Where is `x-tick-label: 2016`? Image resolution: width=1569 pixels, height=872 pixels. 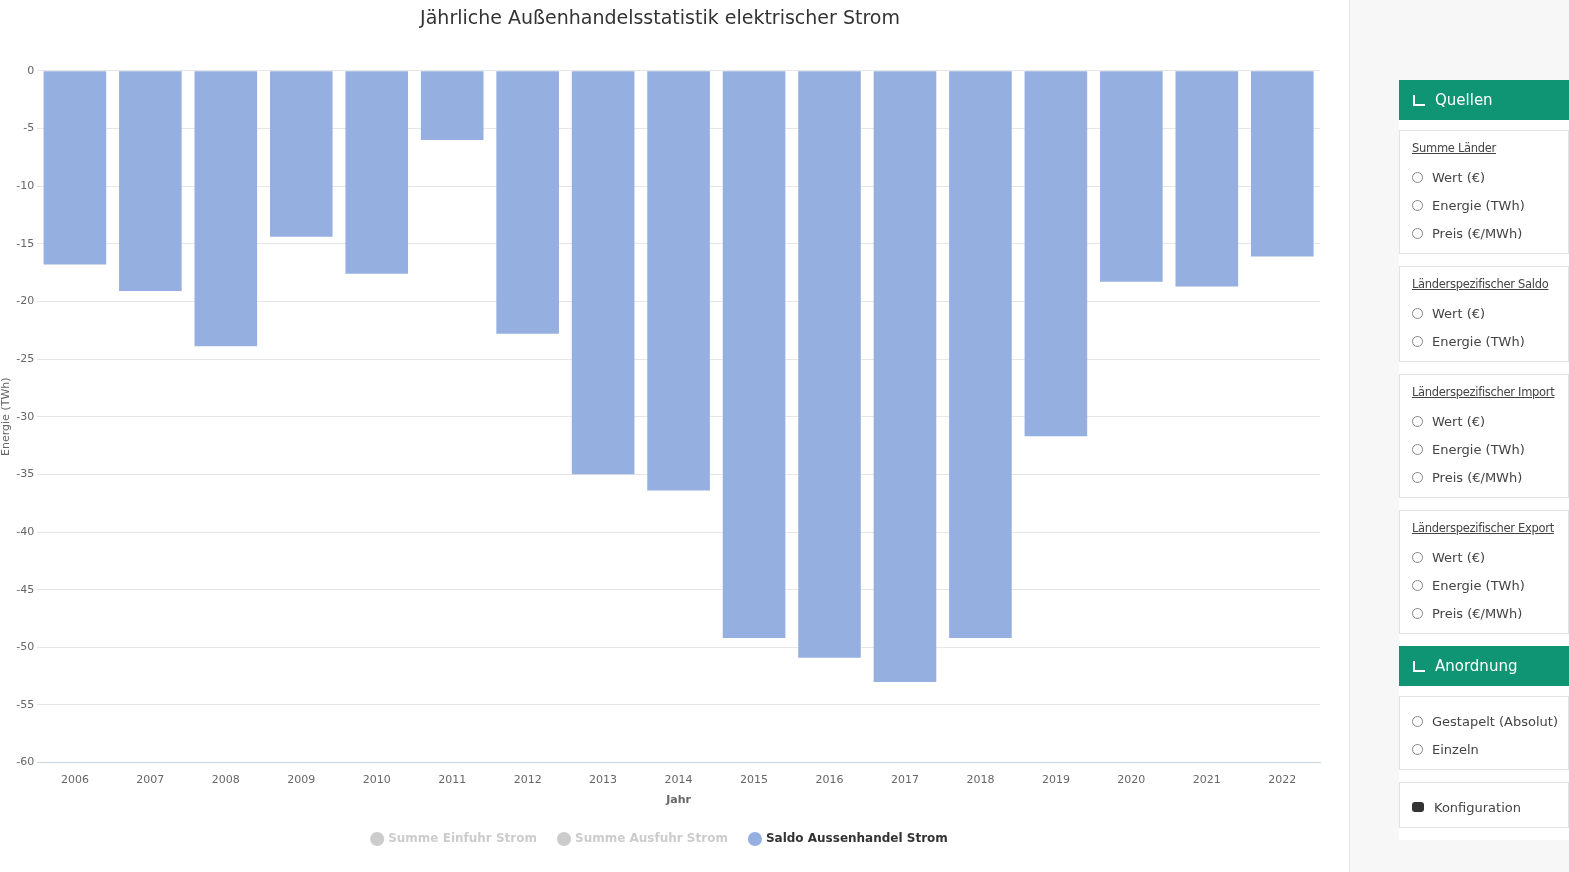
x-tick-label: 2016 is located at coordinates (829, 780).